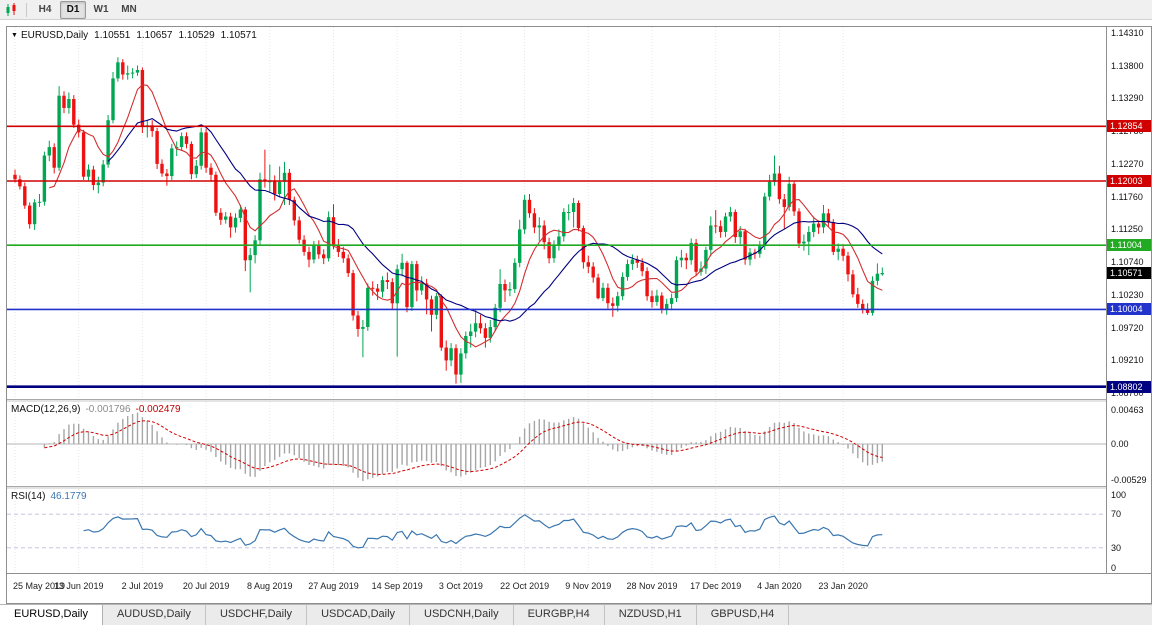 This screenshot has height=625, width=1152. I want to click on macd-value-main: -0.001796, so click(108, 409).